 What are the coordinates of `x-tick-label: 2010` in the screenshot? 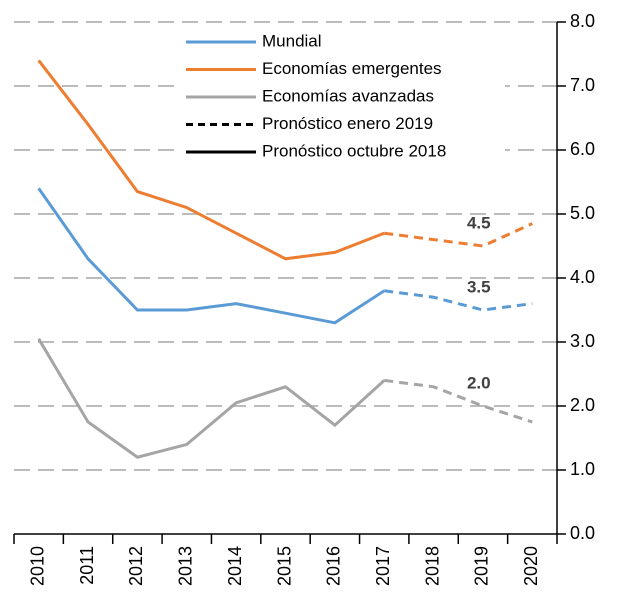 It's located at (37, 566).